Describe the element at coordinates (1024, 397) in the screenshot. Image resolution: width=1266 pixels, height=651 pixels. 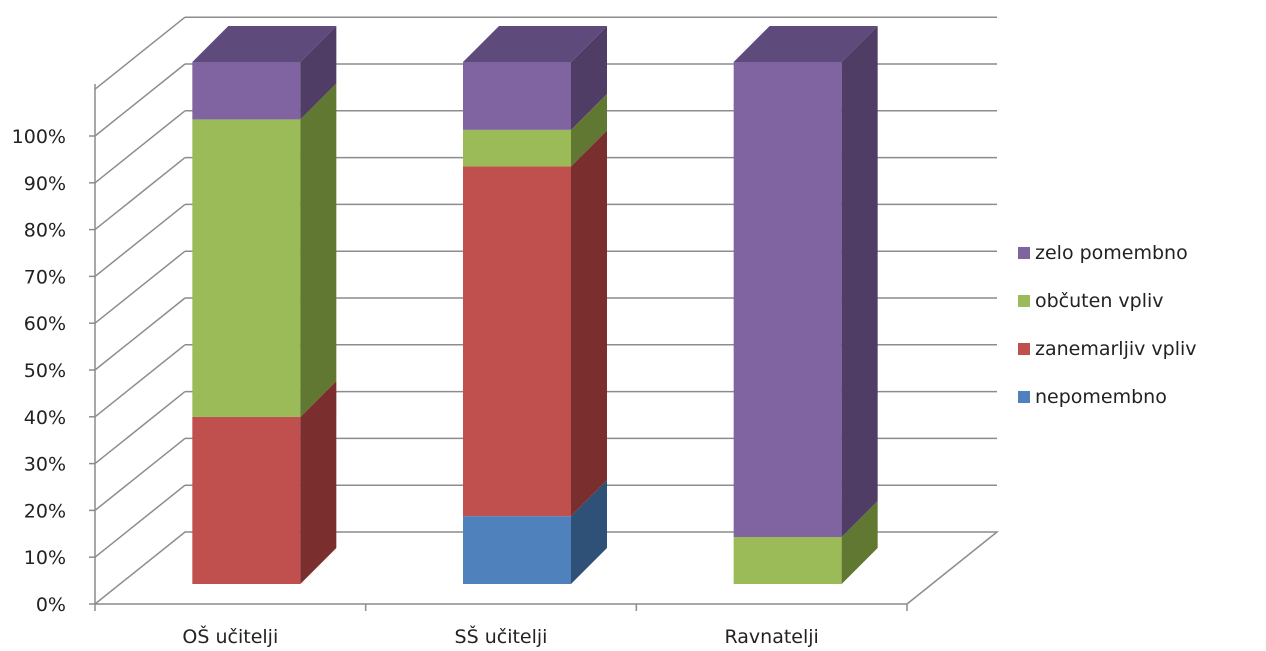
I see `legend-swatch-nepomembno` at that location.